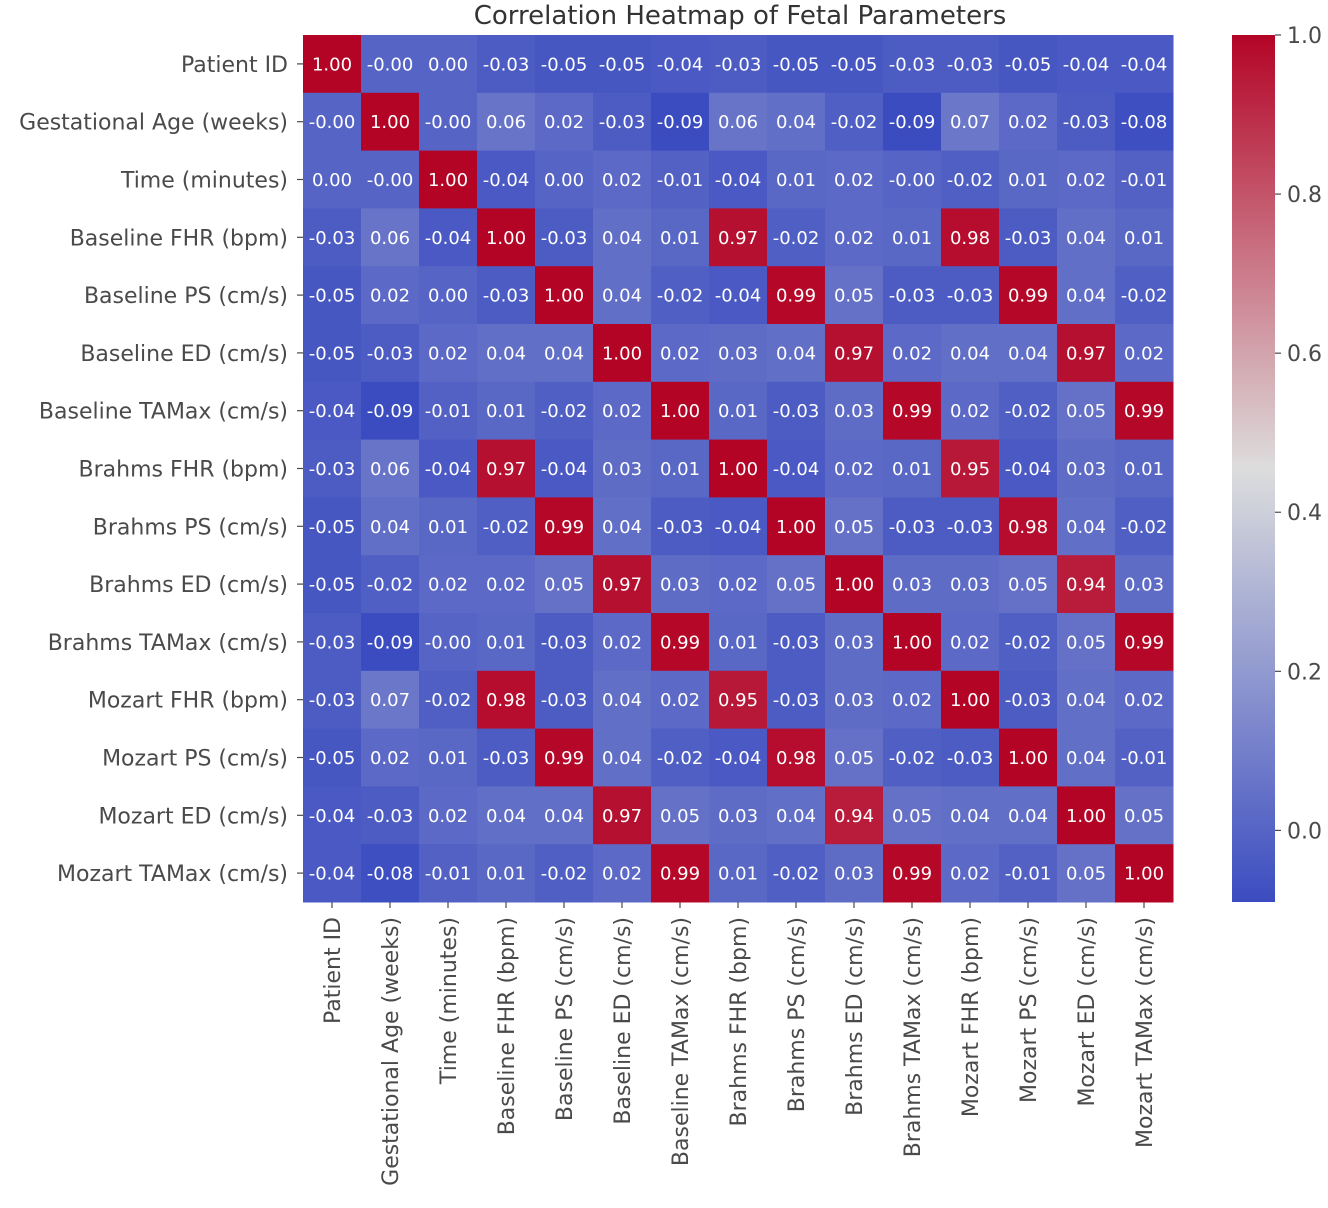 This screenshot has width=1328, height=1208. I want to click on colorbar-tick-label: 0.8, so click(1304, 195).